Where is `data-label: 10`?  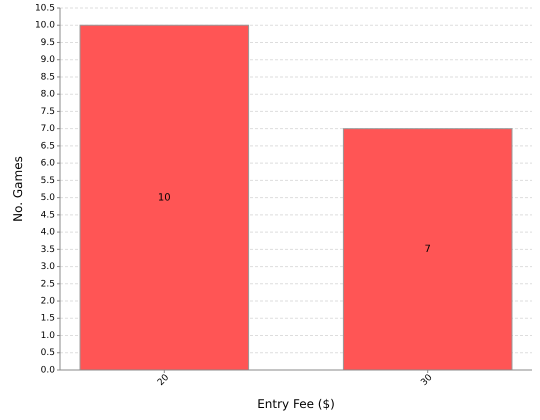
data-label: 10 is located at coordinates (164, 198).